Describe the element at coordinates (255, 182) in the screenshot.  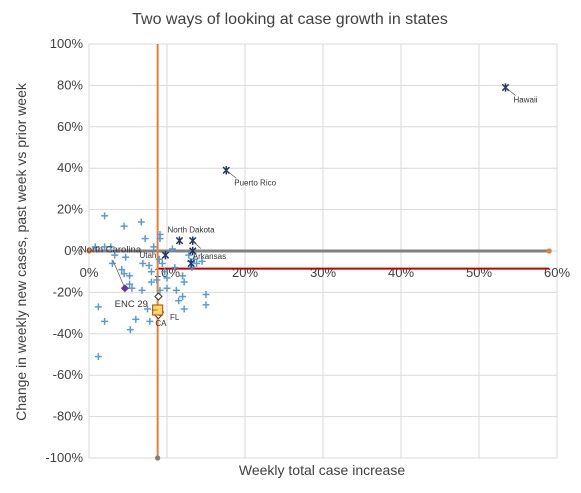
I see `point-label: Puerto Rico` at that location.